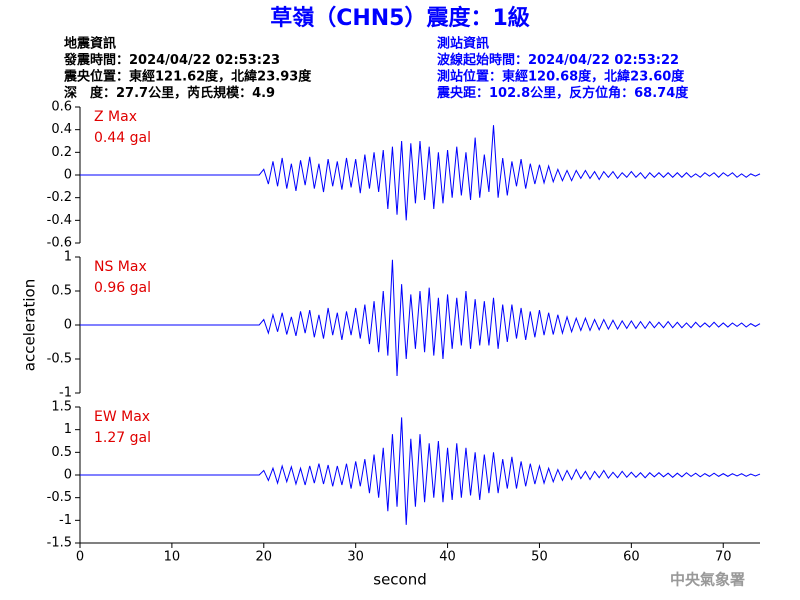  What do you see at coordinates (562, 93) in the screenshot?
I see `info-right: 震央距：102.8公里，反方位角：68.74度` at bounding box center [562, 93].